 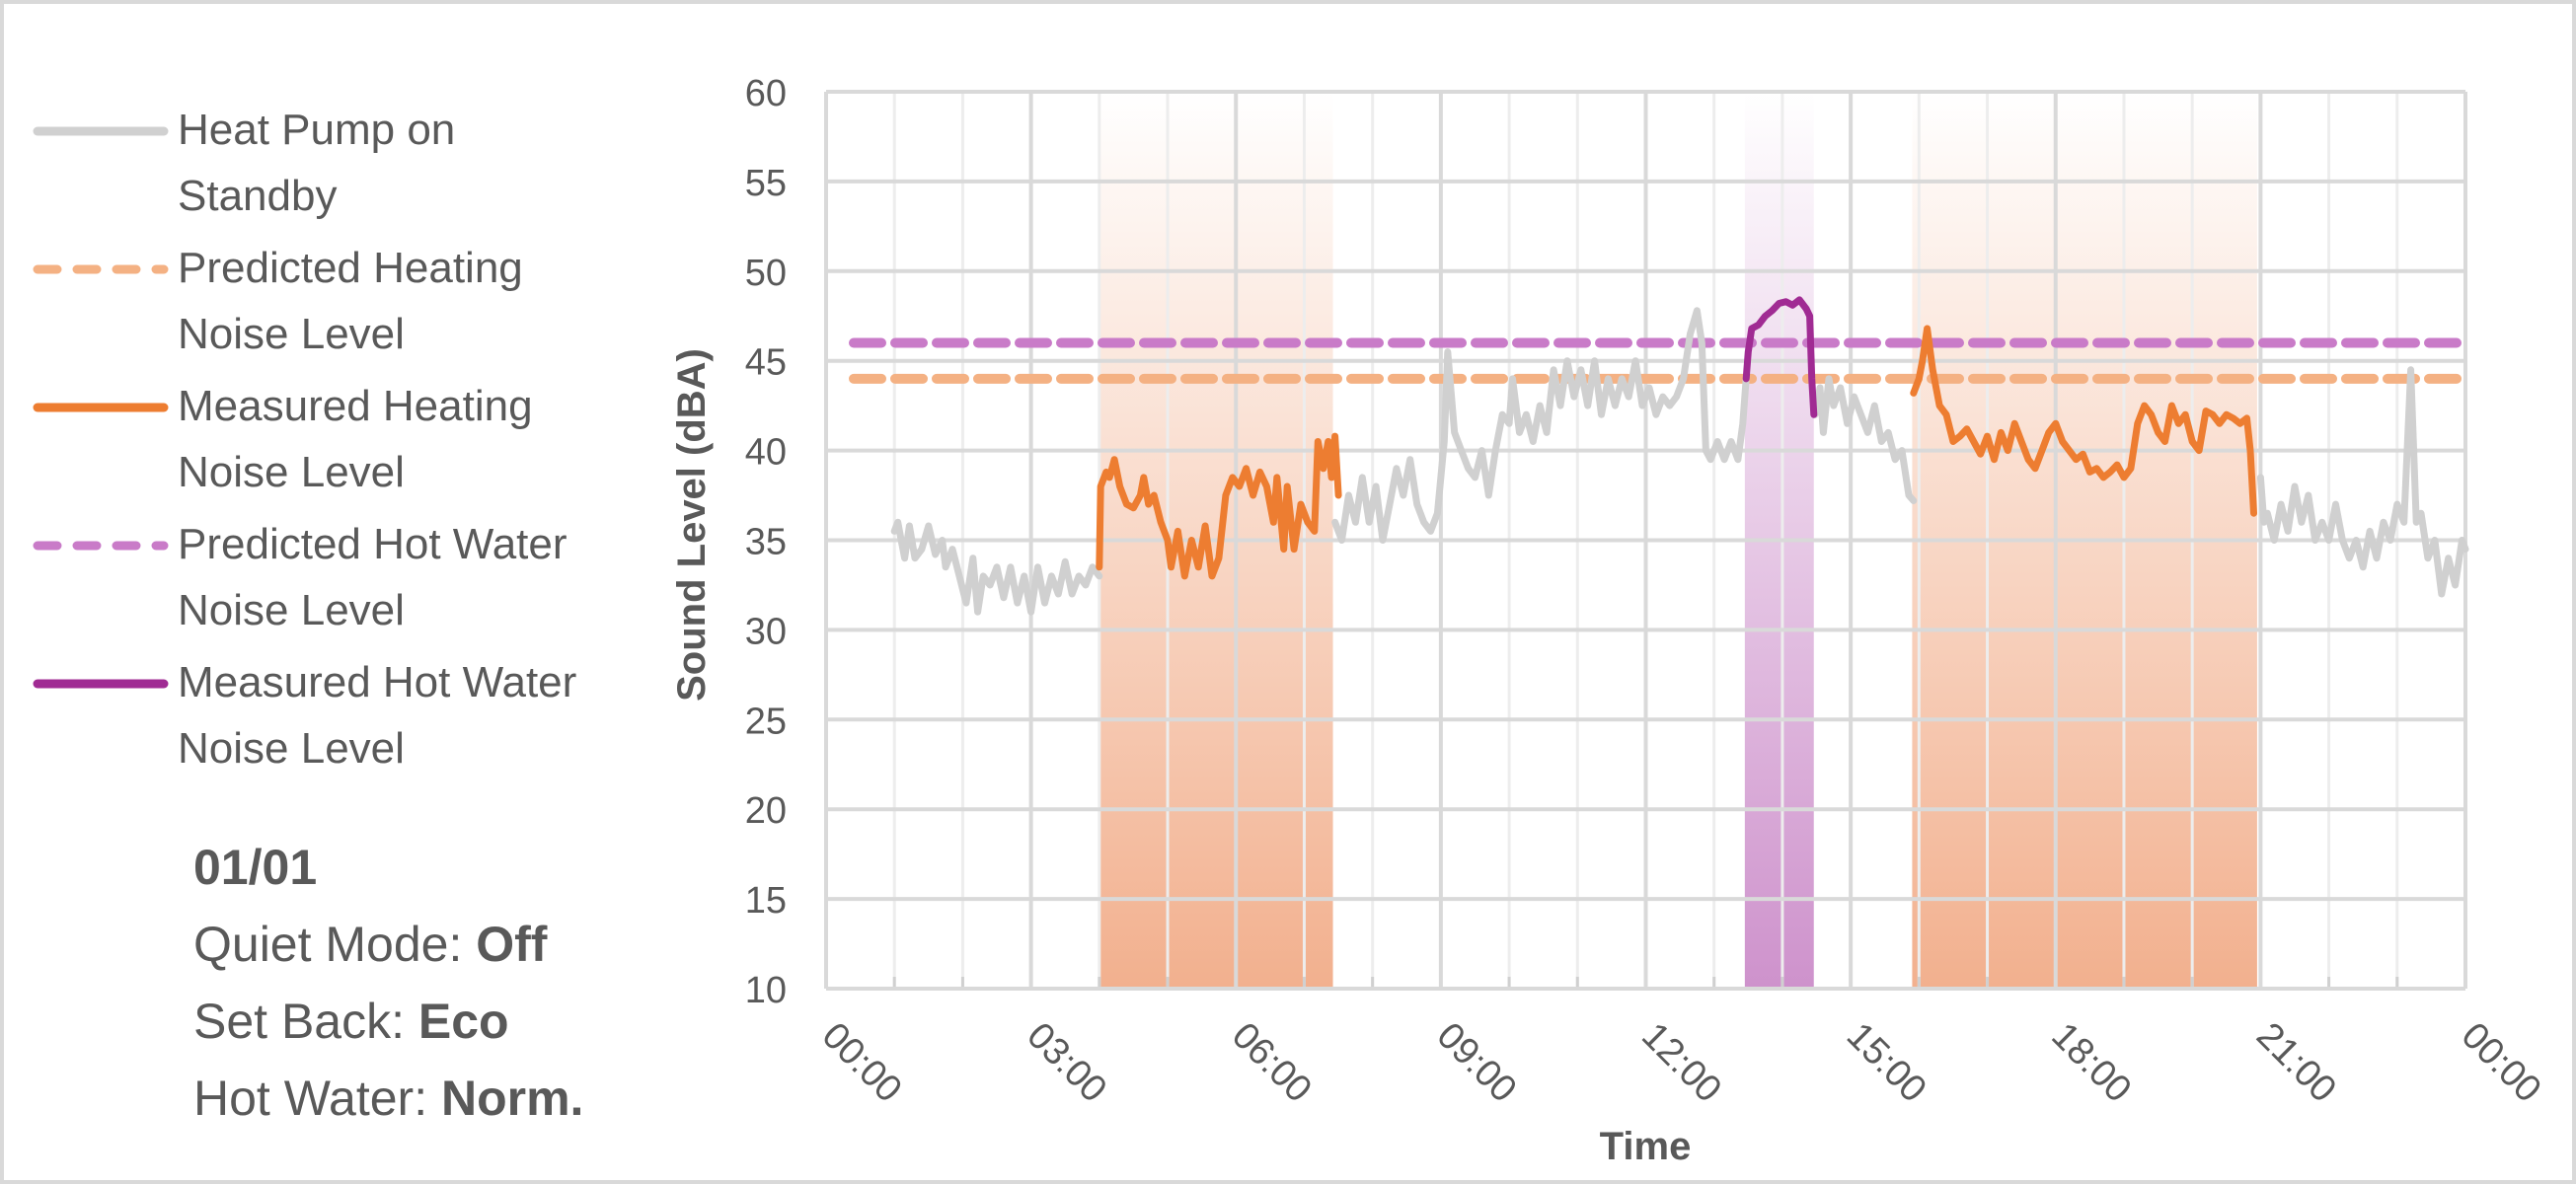 What do you see at coordinates (692, 525) in the screenshot?
I see `y-axis-title: Sound Level (dBA)` at bounding box center [692, 525].